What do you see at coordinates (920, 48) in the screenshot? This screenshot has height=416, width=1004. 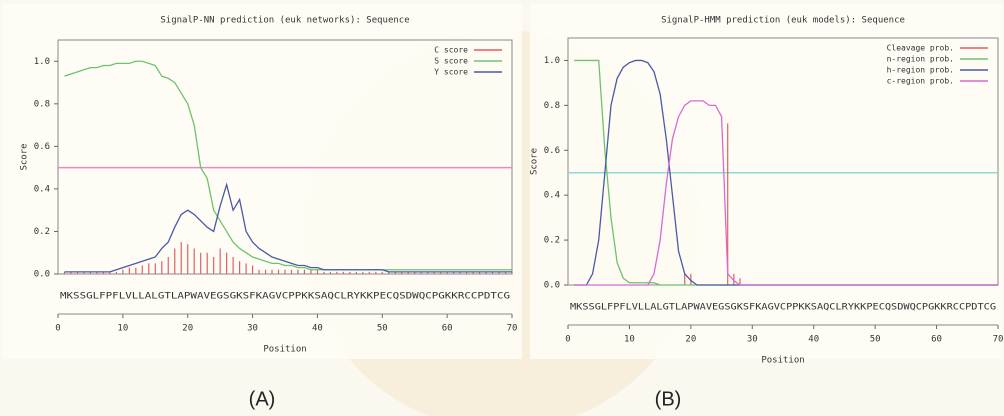 I see `legend-label: Cleavage prob.` at bounding box center [920, 48].